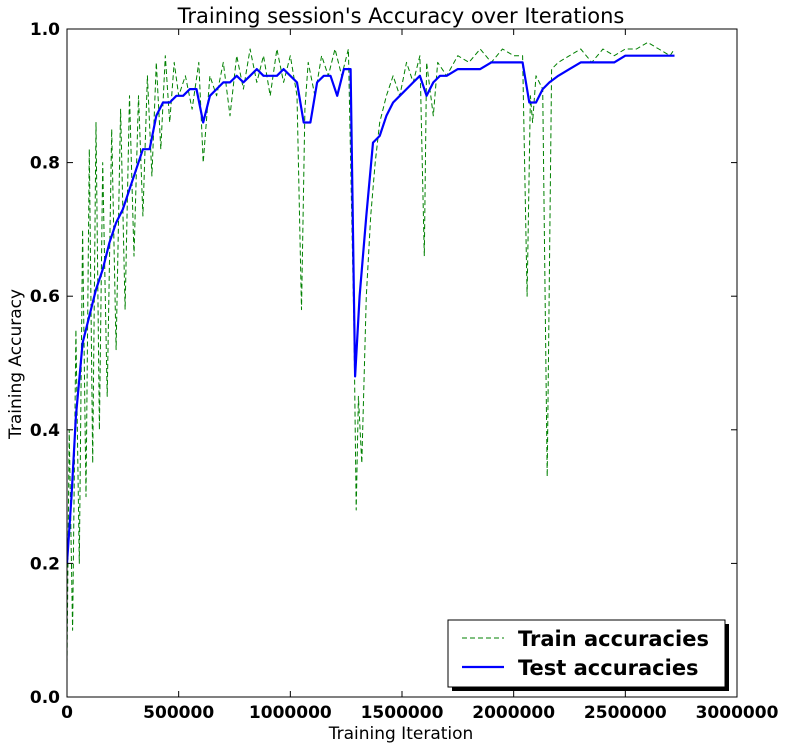 The image size is (786, 750). What do you see at coordinates (401, 734) in the screenshot?
I see `x-axis-label: Training Iteration` at bounding box center [401, 734].